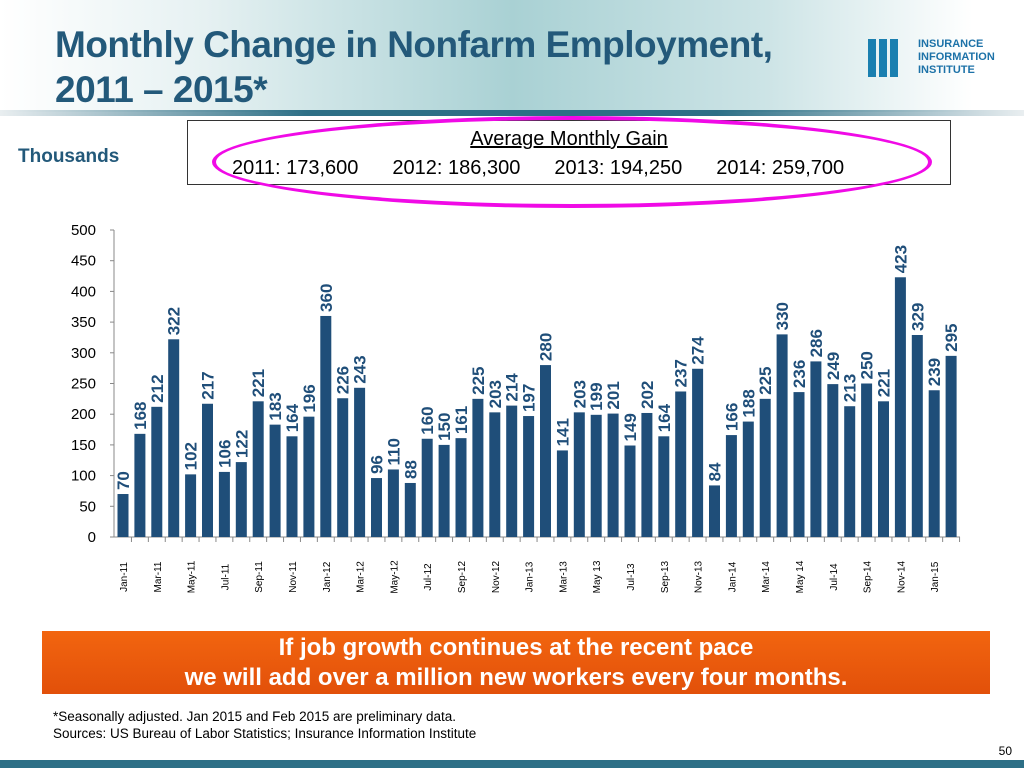  Describe the element at coordinates (512, 113) in the screenshot. I see `header-divider` at that location.